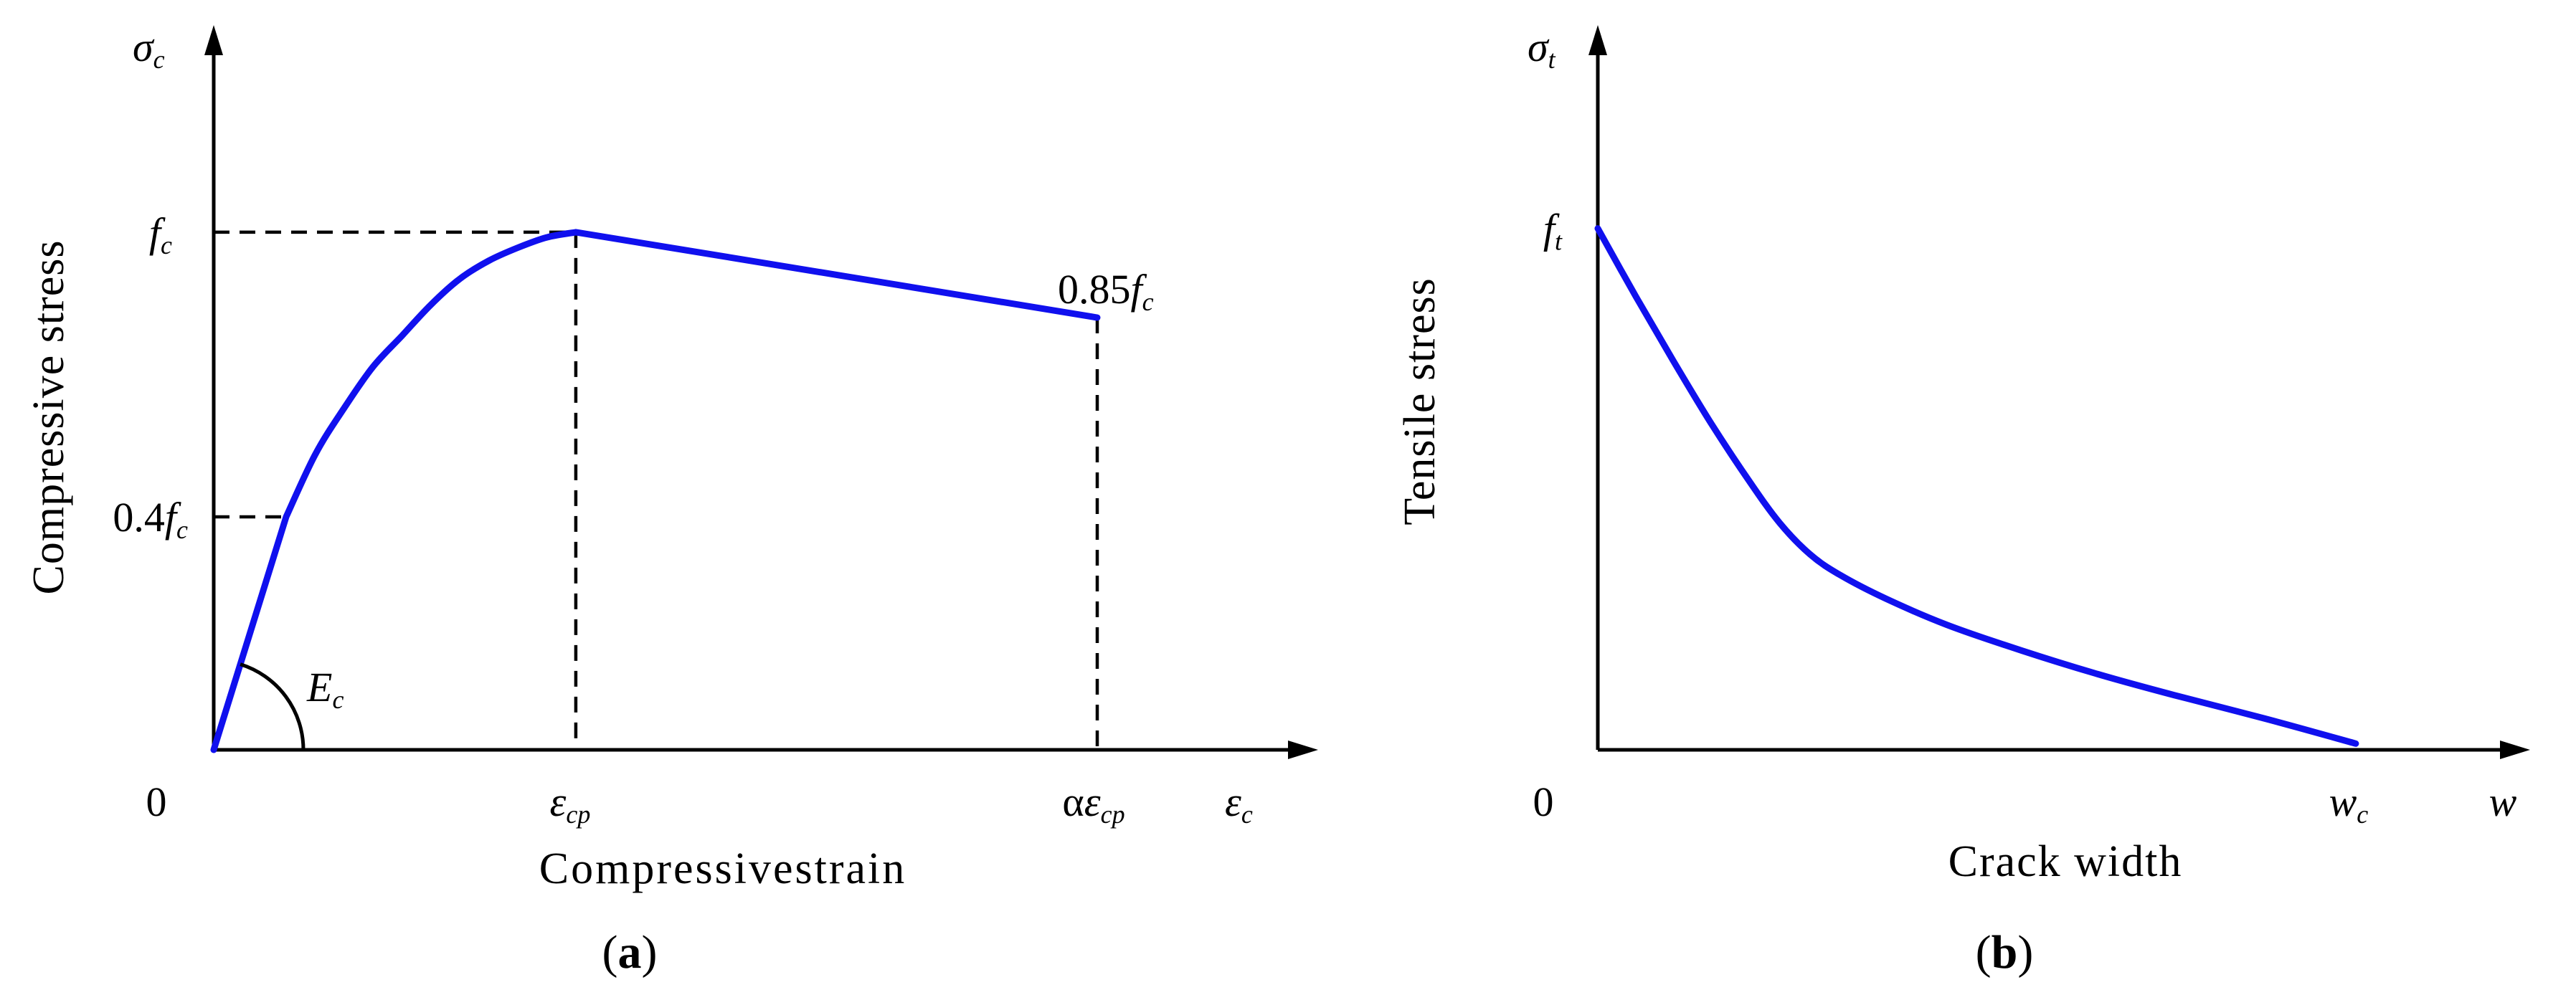 The image size is (2576, 995). Describe the element at coordinates (630, 952) in the screenshot. I see `panel-label-a: (a)` at that location.